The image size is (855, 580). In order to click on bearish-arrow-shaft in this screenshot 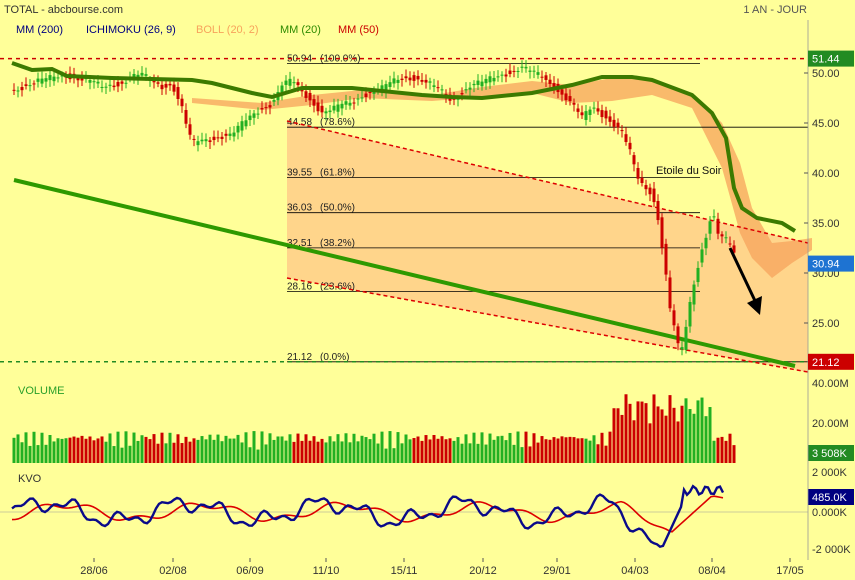, I will do `click(743, 276)`.